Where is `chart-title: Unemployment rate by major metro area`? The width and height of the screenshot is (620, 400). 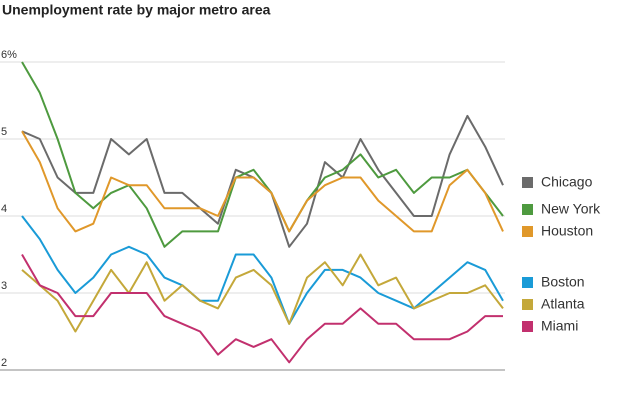
chart-title: Unemployment rate by major metro area is located at coordinates (136, 10).